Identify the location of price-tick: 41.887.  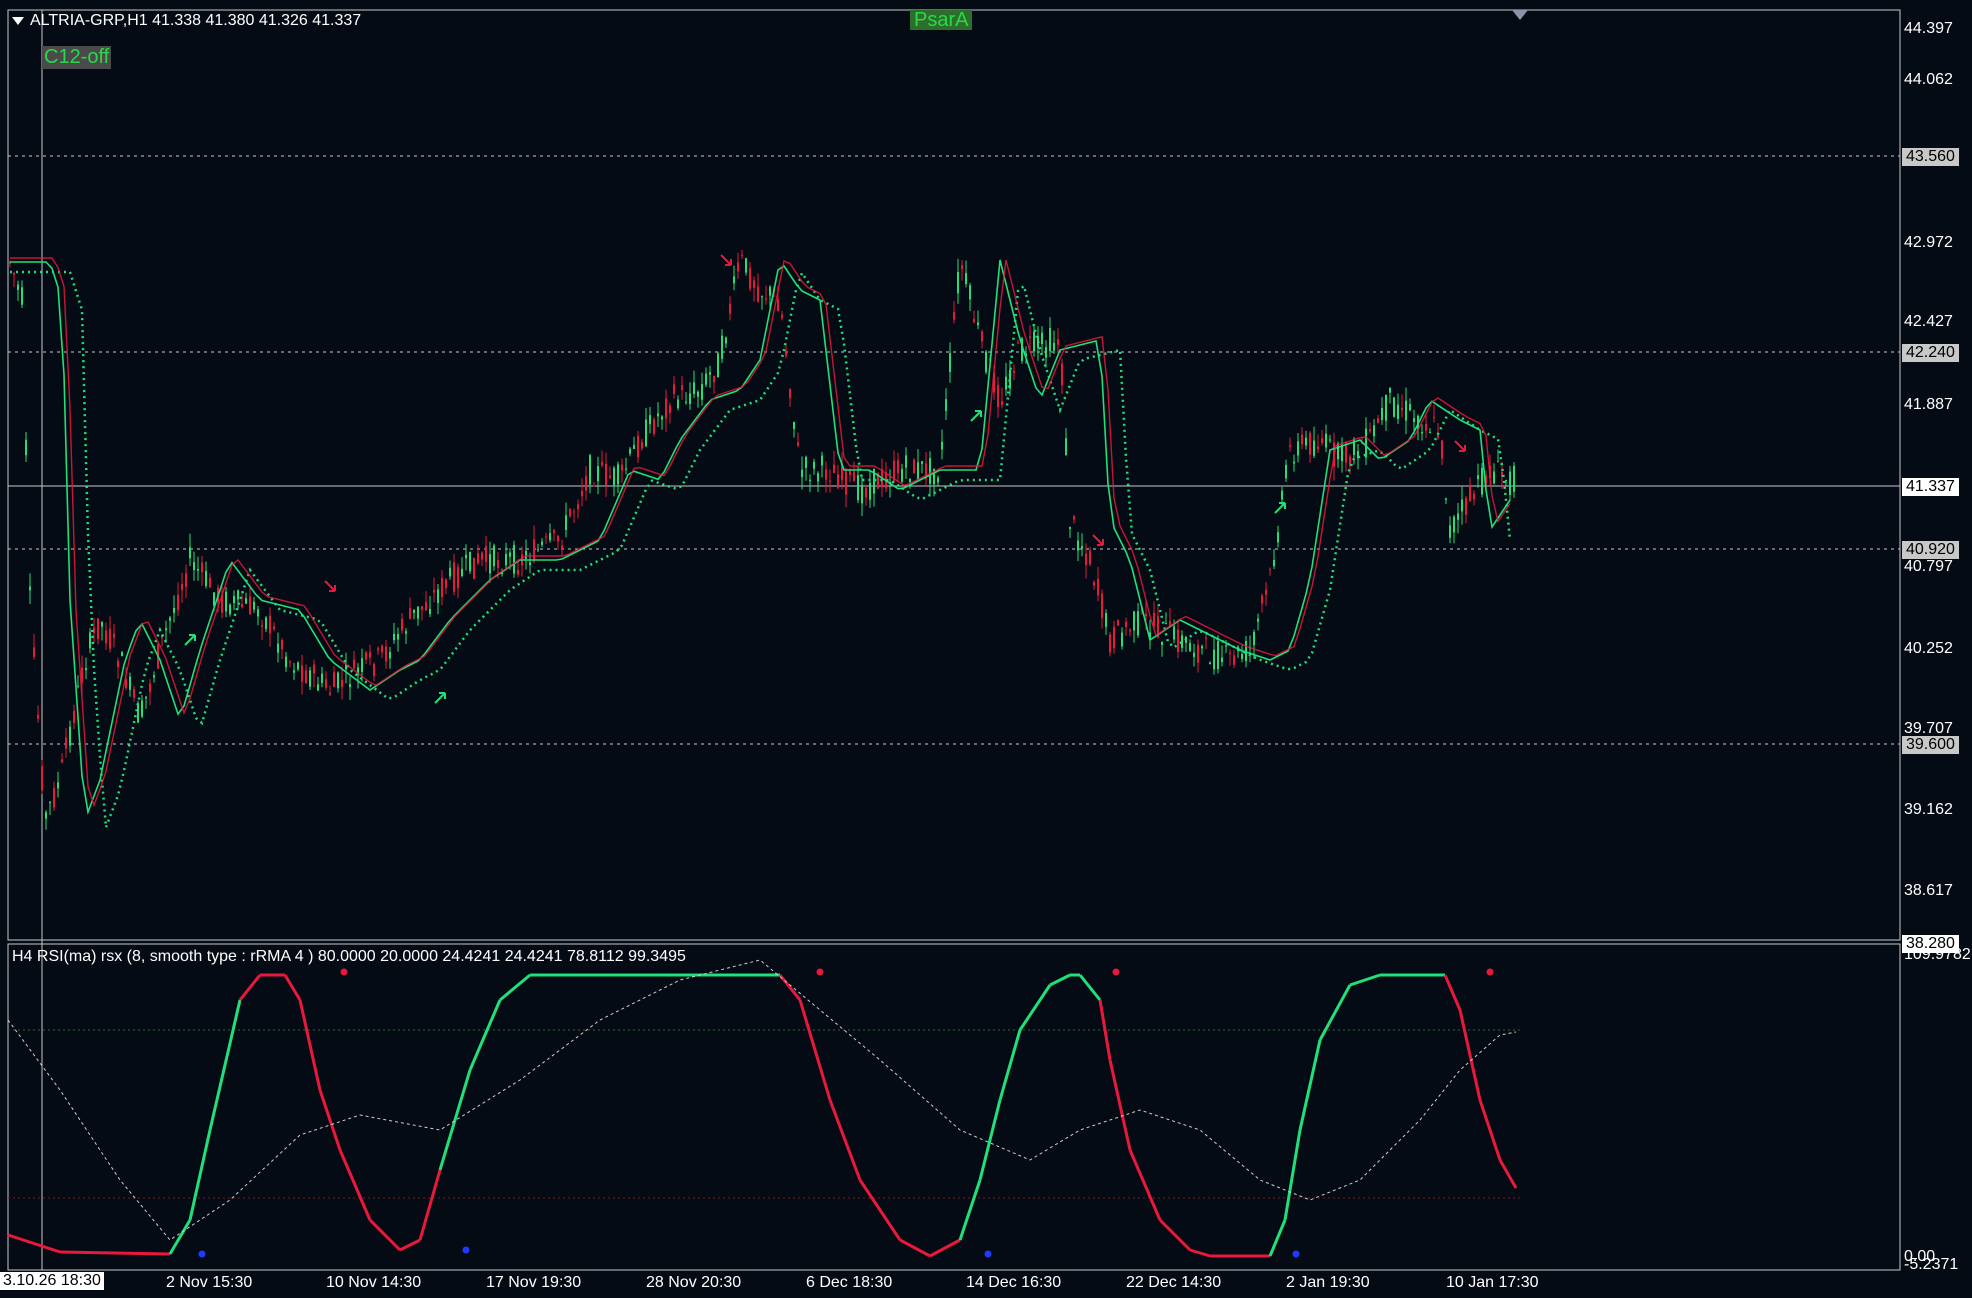
(1928, 404).